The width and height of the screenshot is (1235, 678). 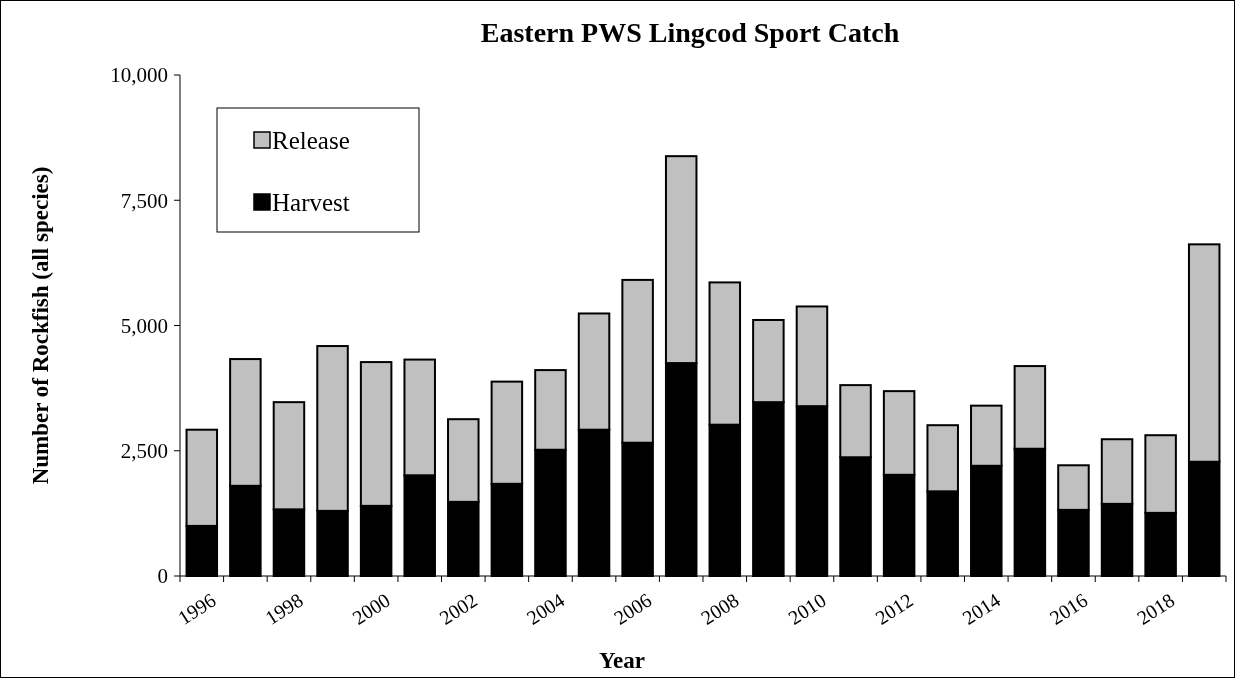 I want to click on x-tick-label: 2000, so click(x=371, y=608).